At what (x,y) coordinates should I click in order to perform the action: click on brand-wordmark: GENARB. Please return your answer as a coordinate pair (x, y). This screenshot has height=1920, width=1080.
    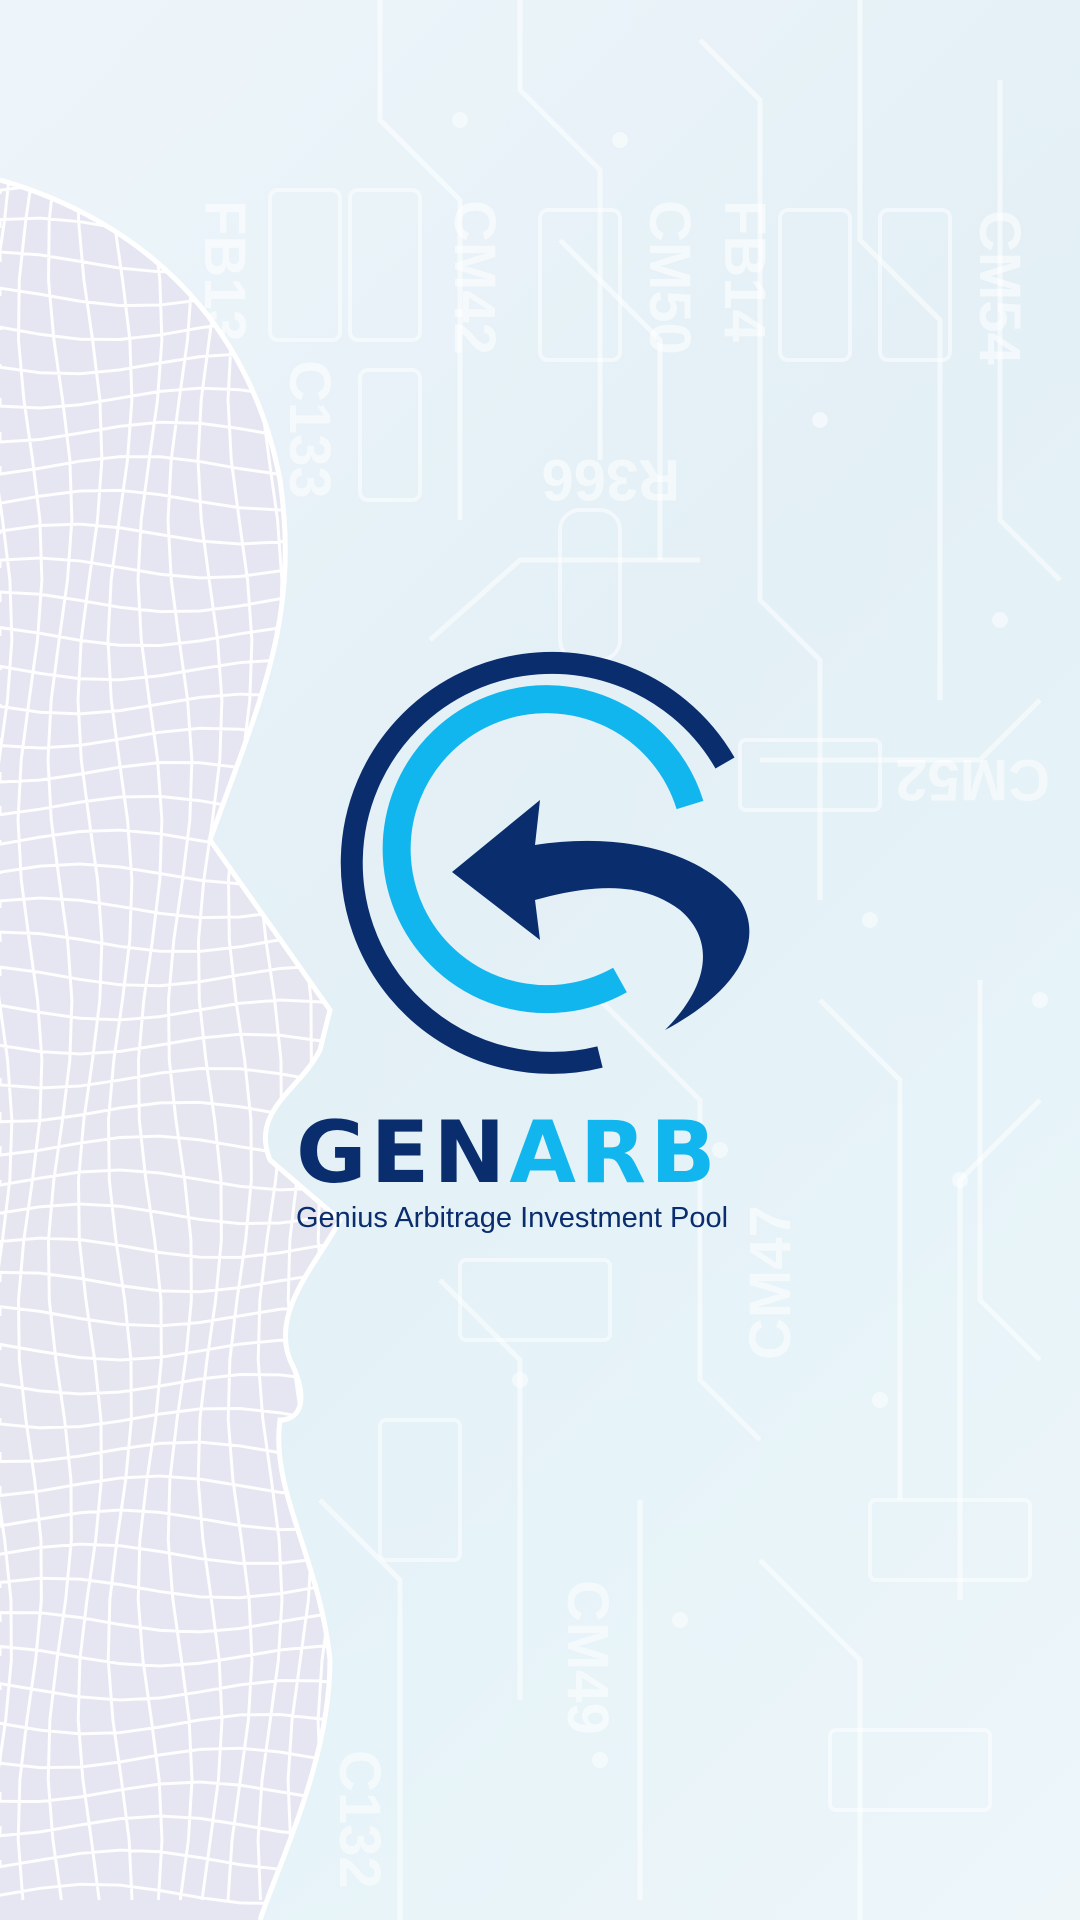
    Looking at the image, I should click on (541, 1153).